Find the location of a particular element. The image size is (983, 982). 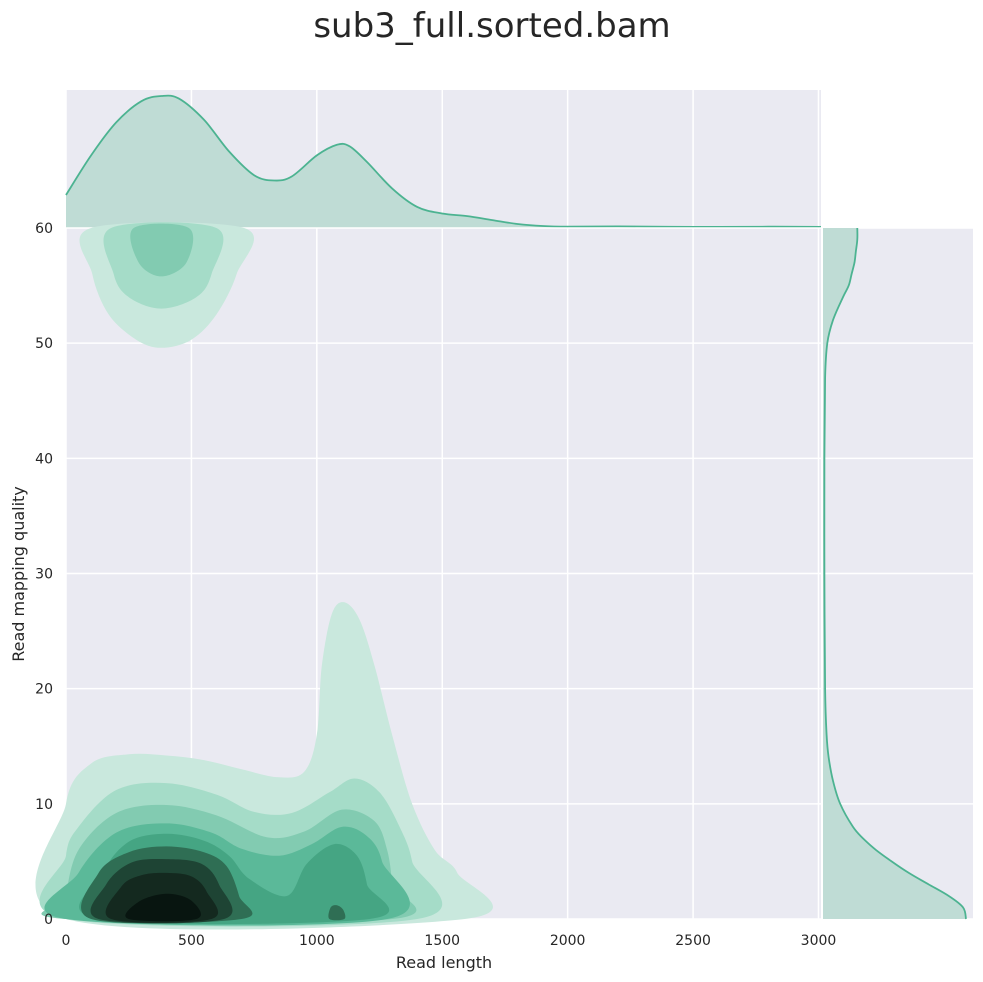

x-tick-label: 500 is located at coordinates (191, 941).